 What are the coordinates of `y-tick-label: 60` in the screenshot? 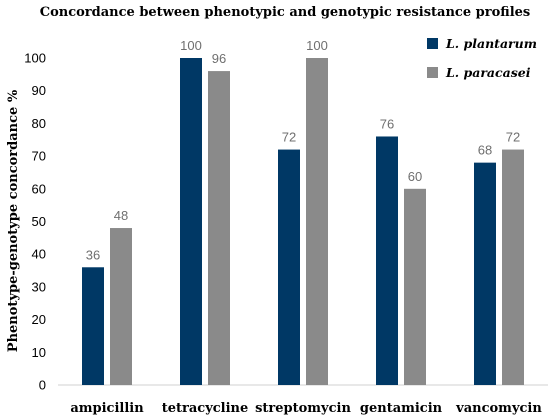 It's located at (39, 188).